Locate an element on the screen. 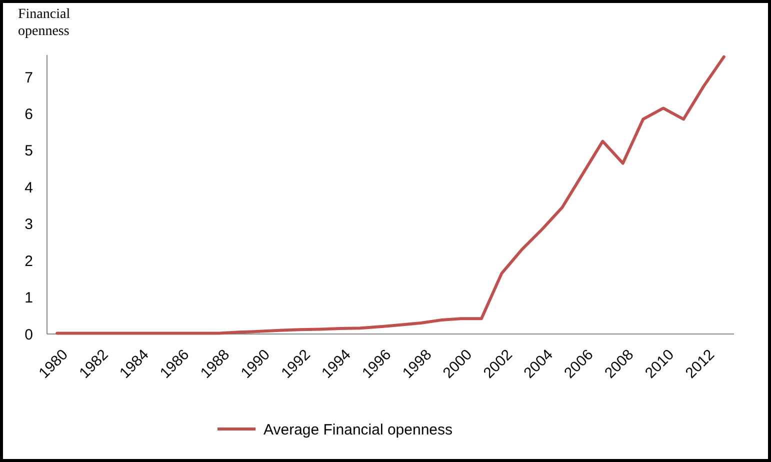  y-tick-label: 7 is located at coordinates (28, 77).